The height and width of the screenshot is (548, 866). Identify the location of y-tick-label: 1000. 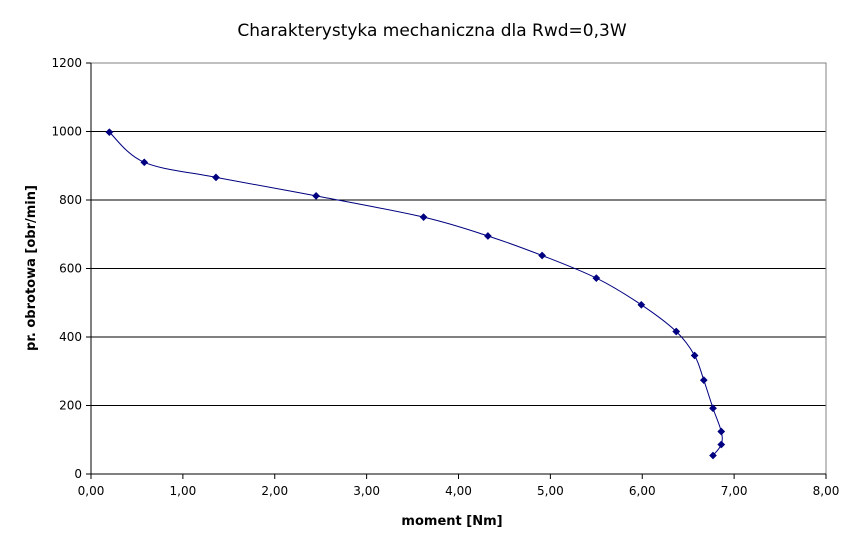
(66, 132).